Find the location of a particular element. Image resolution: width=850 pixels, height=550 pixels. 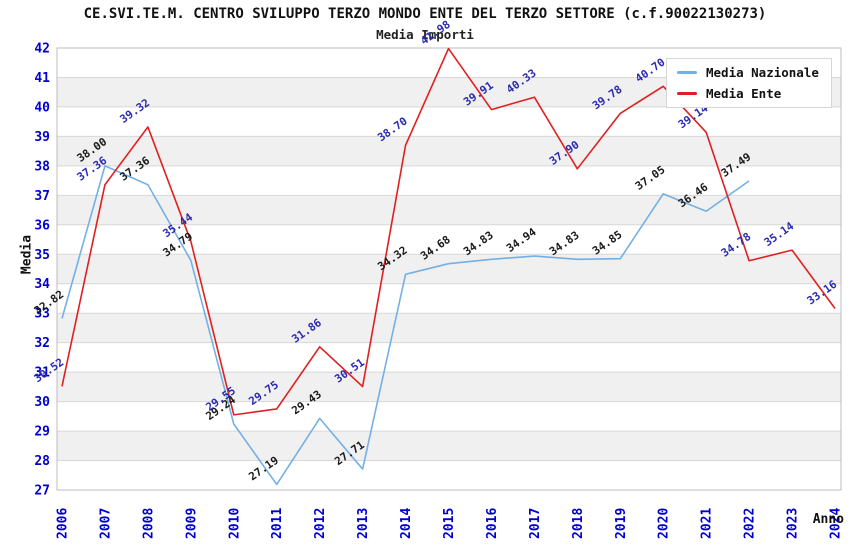

y-tick-label: 39 is located at coordinates (42, 137).